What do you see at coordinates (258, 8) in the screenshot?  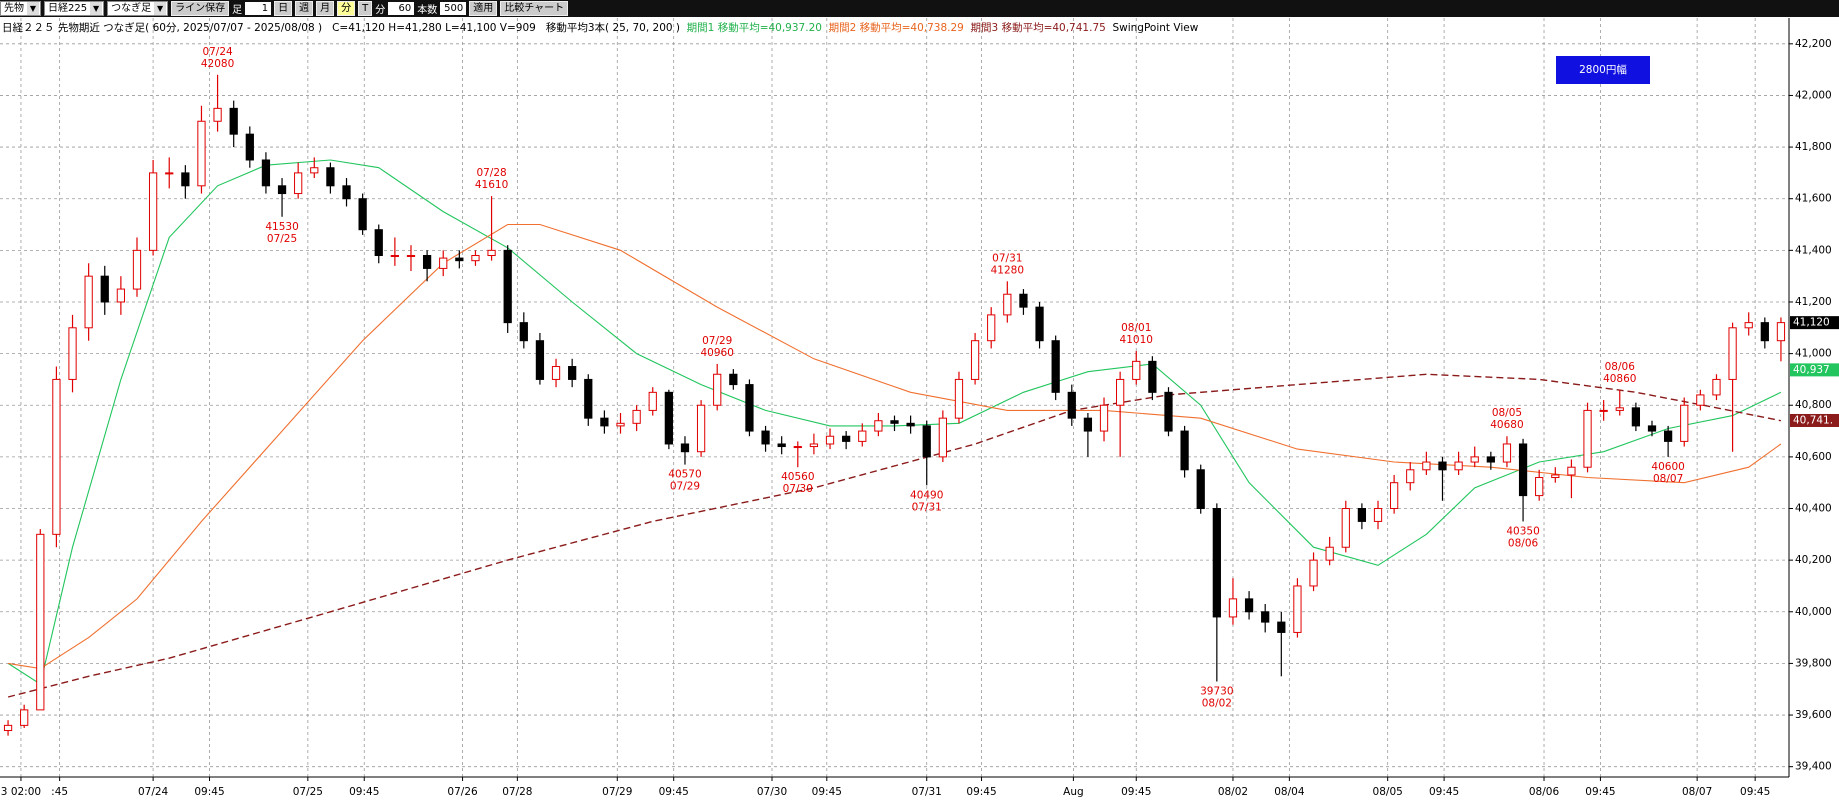 I see `bar-input: 1` at bounding box center [258, 8].